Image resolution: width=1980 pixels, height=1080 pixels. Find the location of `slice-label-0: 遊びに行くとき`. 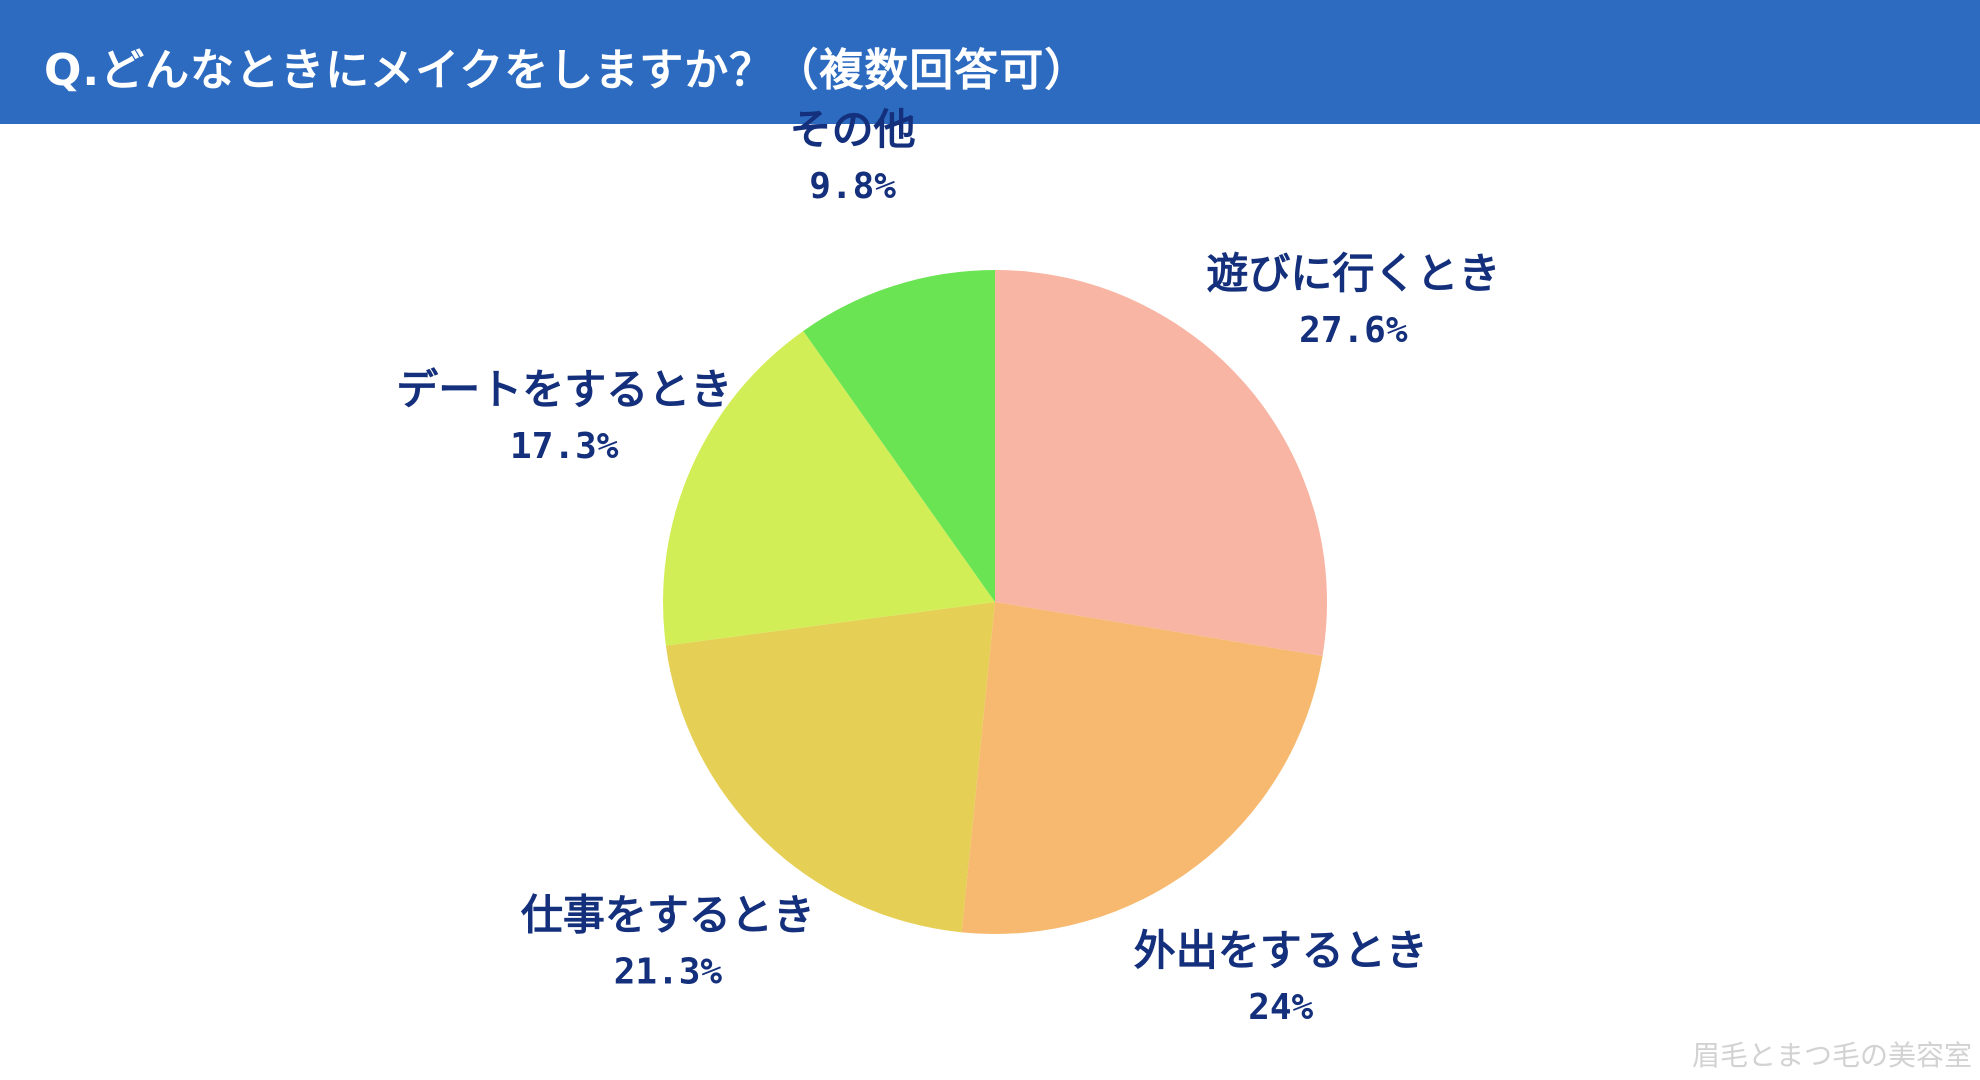

slice-label-0: 遊びに行くとき is located at coordinates (1353, 273).